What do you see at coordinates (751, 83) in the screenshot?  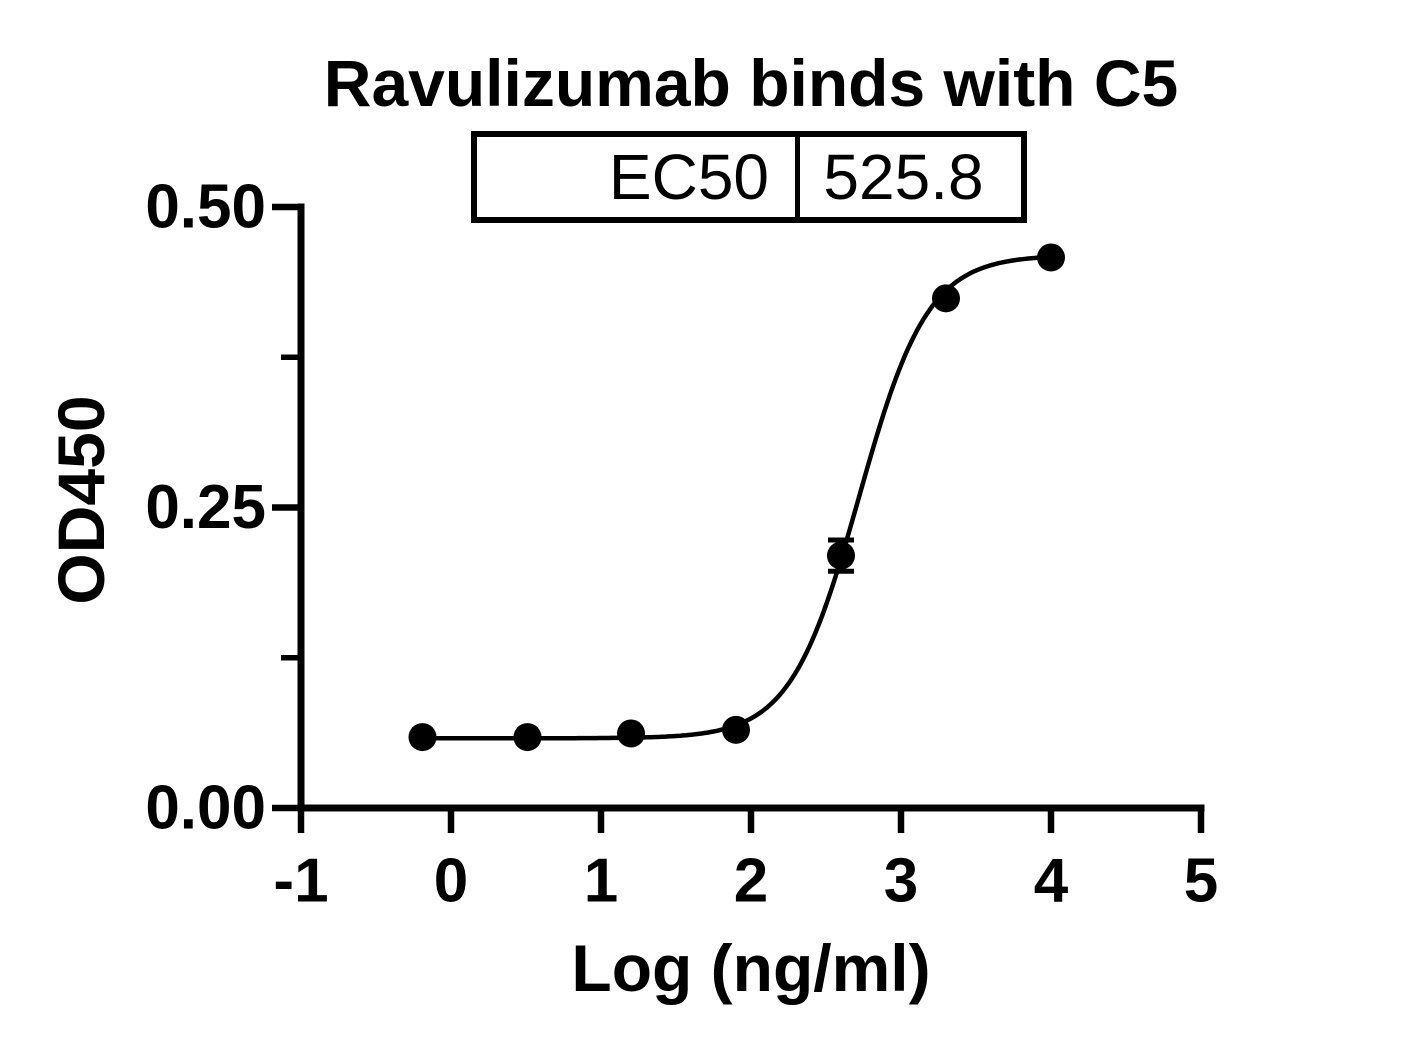 I see `chart-title: Ravulizumab binds with C5` at bounding box center [751, 83].